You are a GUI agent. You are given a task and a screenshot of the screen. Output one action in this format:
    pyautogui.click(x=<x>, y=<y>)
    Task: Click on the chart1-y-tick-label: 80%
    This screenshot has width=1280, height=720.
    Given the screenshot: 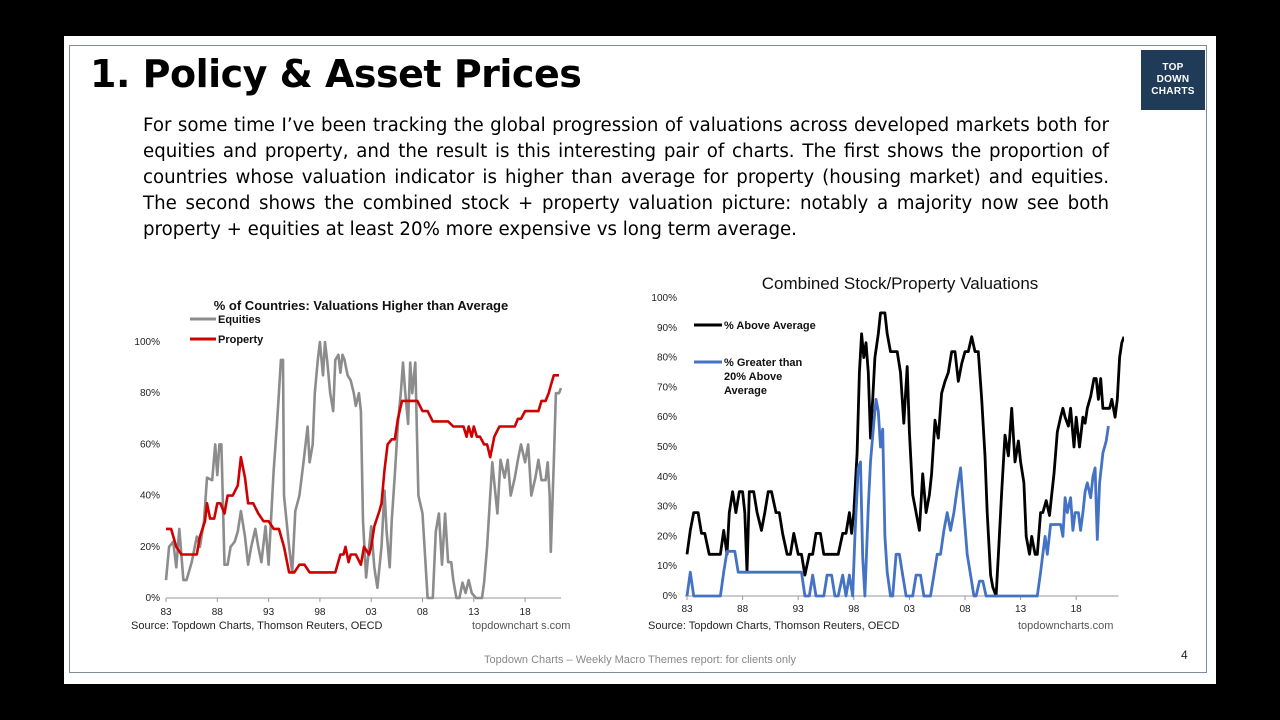 What is the action you would take?
    pyautogui.click(x=150, y=393)
    